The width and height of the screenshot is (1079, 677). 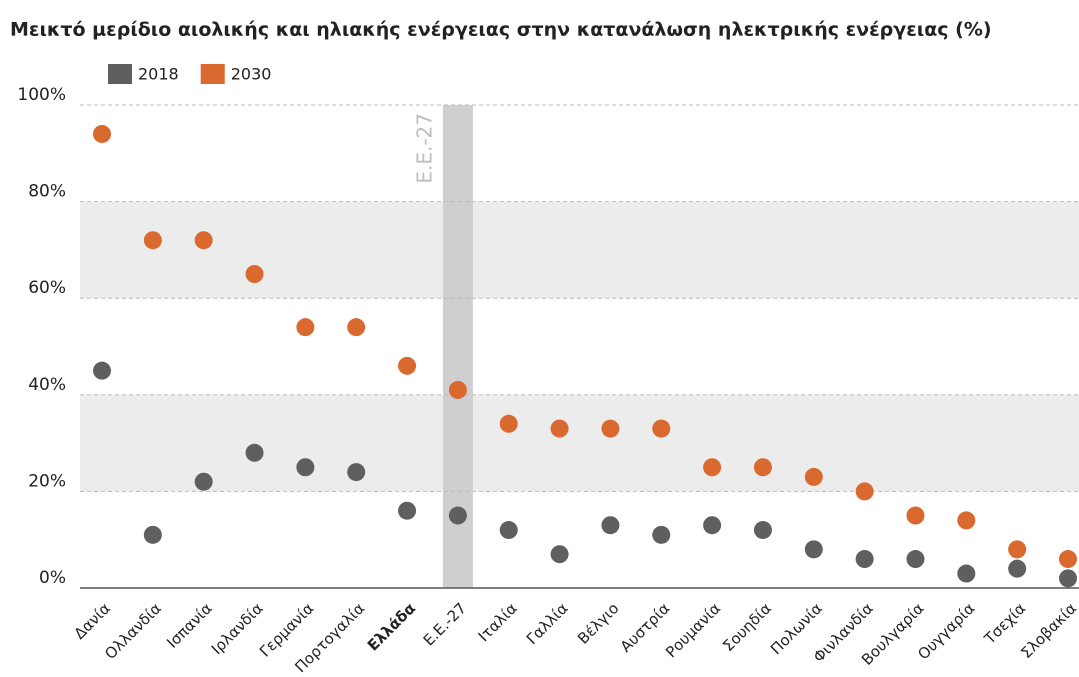 What do you see at coordinates (47, 192) in the screenshot?
I see `y-tick-label: 80%` at bounding box center [47, 192].